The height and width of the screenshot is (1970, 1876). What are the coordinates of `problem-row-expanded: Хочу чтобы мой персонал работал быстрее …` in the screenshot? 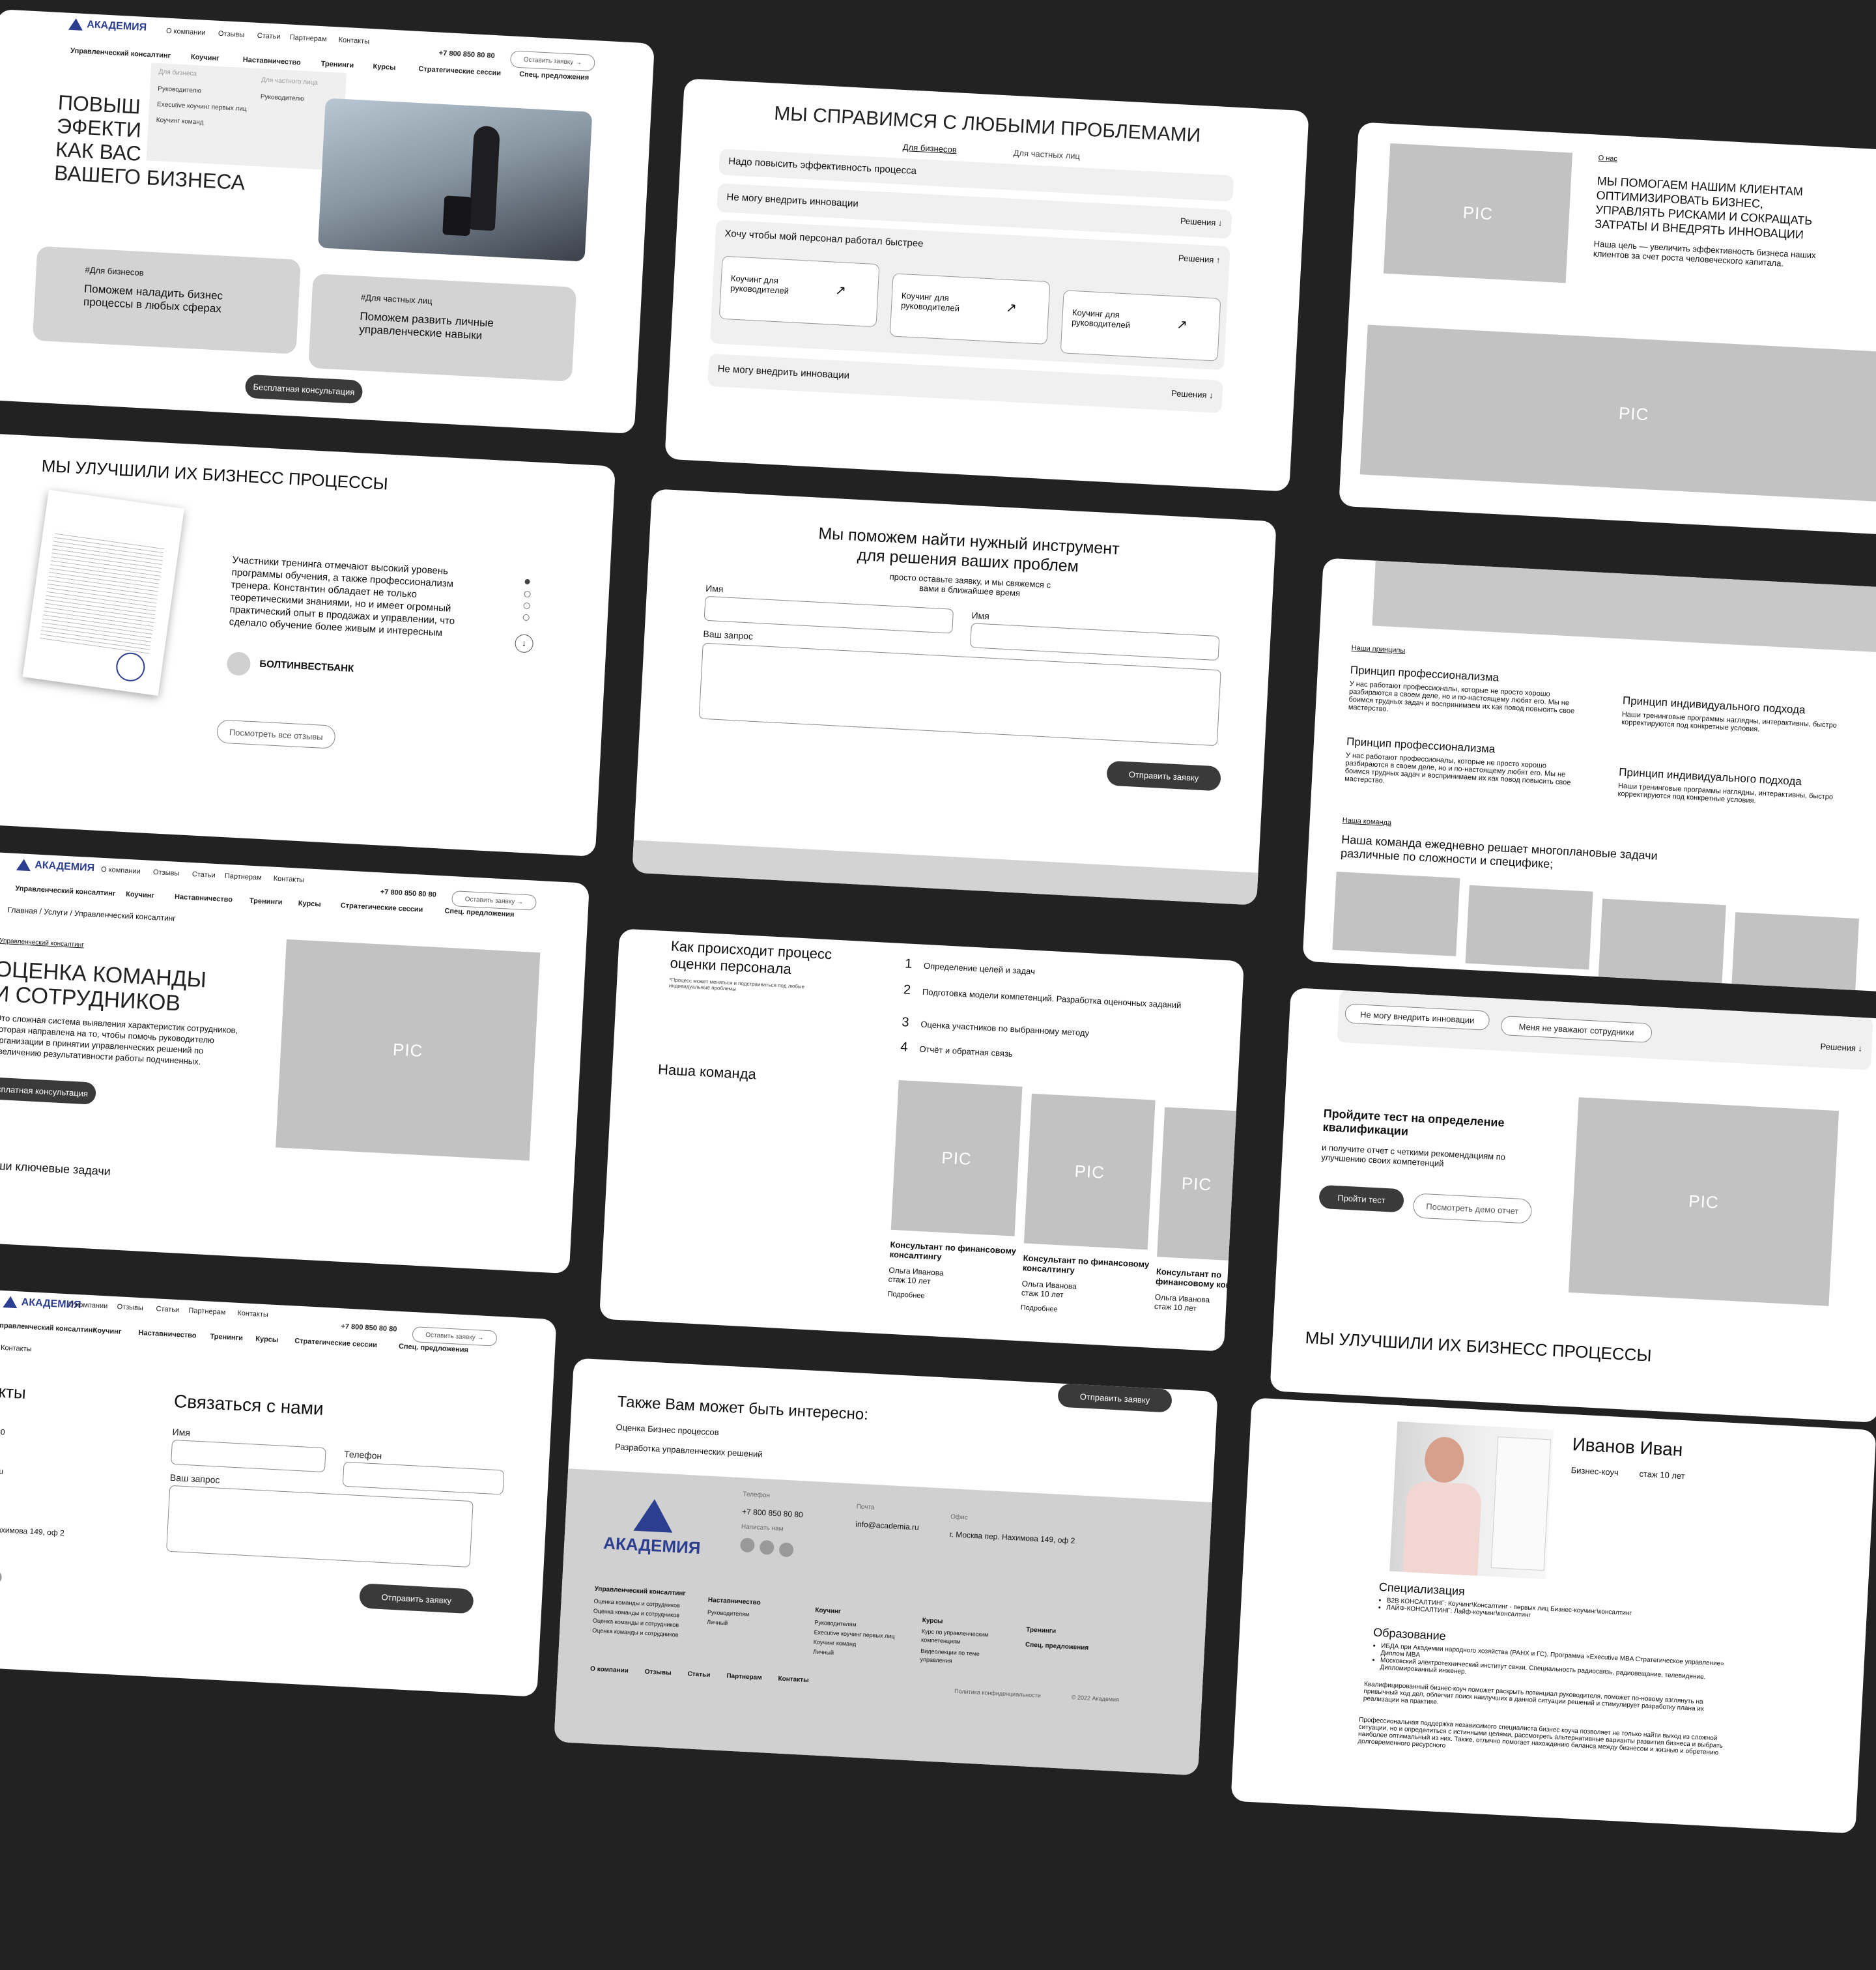 It's located at (970, 296).